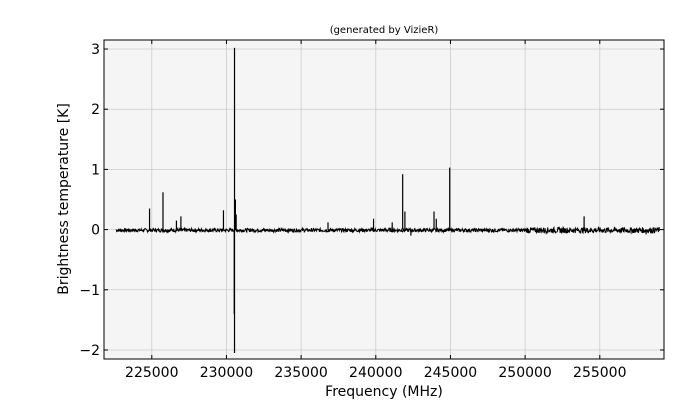 Image resolution: width=700 pixels, height=400 pixels. I want to click on chart-title: (generated by VizieR), so click(384, 30).